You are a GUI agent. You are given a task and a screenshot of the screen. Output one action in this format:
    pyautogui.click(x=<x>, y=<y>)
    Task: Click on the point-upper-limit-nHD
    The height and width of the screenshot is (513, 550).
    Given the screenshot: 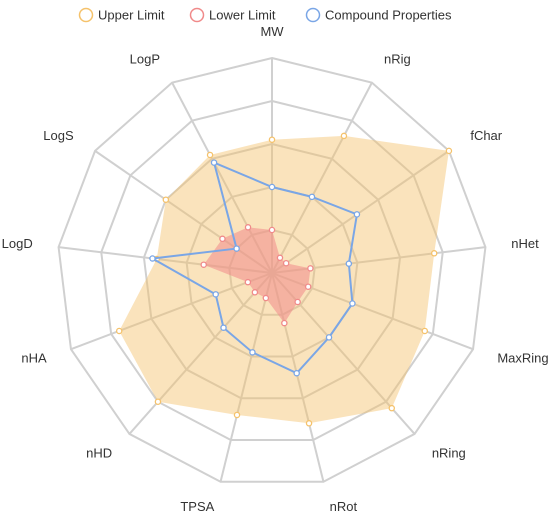 What is the action you would take?
    pyautogui.click(x=158, y=401)
    